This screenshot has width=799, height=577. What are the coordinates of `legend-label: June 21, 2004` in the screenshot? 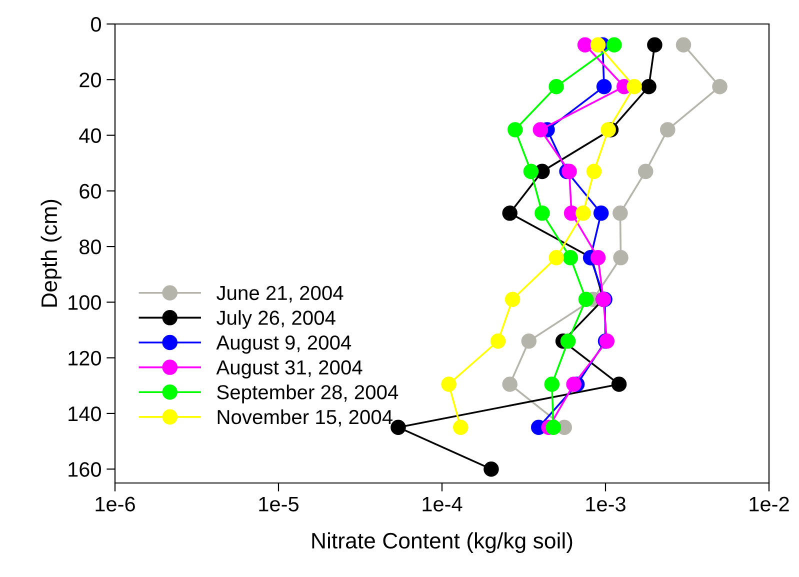 It's located at (280, 294).